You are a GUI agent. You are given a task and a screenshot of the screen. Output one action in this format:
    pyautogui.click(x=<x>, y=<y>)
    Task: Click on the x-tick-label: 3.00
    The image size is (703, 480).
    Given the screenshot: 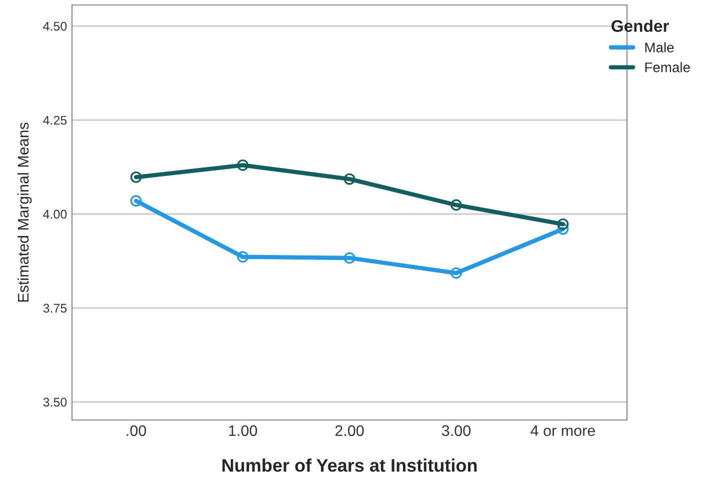 What is the action you would take?
    pyautogui.click(x=456, y=430)
    